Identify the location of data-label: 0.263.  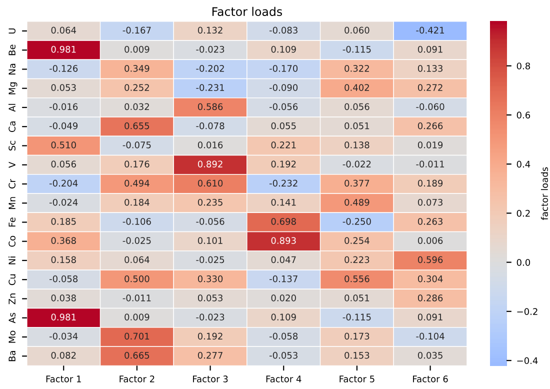
(430, 221).